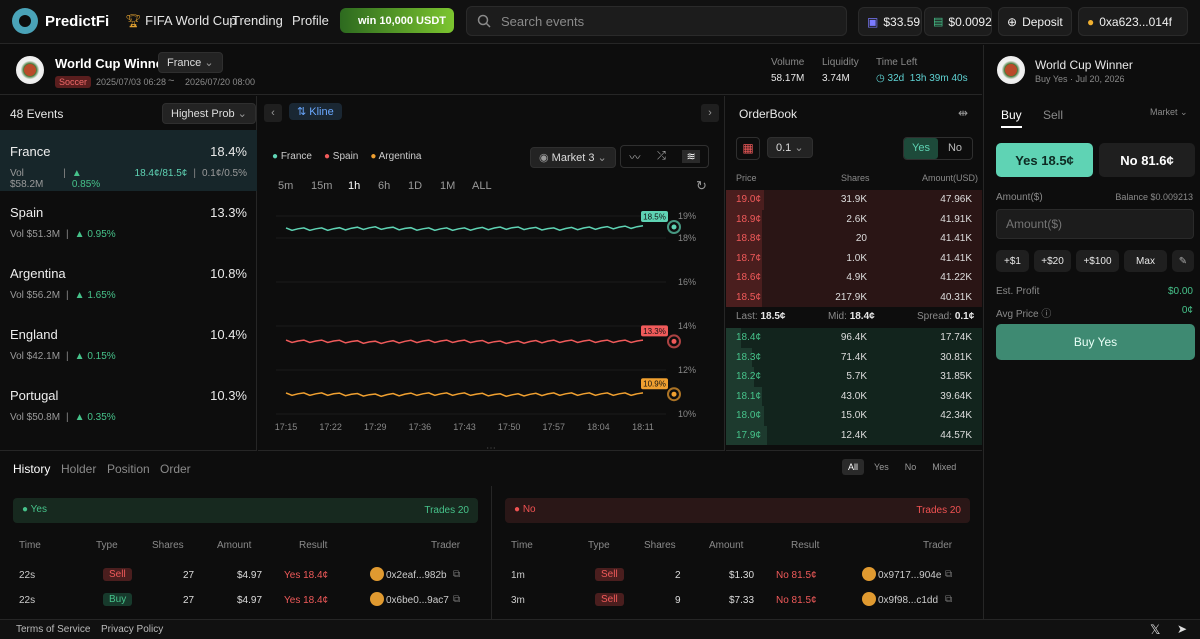  What do you see at coordinates (128, 222) in the screenshot?
I see `event-item-spain: Spain 13.3% Vol $51.3M | ▲ 0.95%` at bounding box center [128, 222].